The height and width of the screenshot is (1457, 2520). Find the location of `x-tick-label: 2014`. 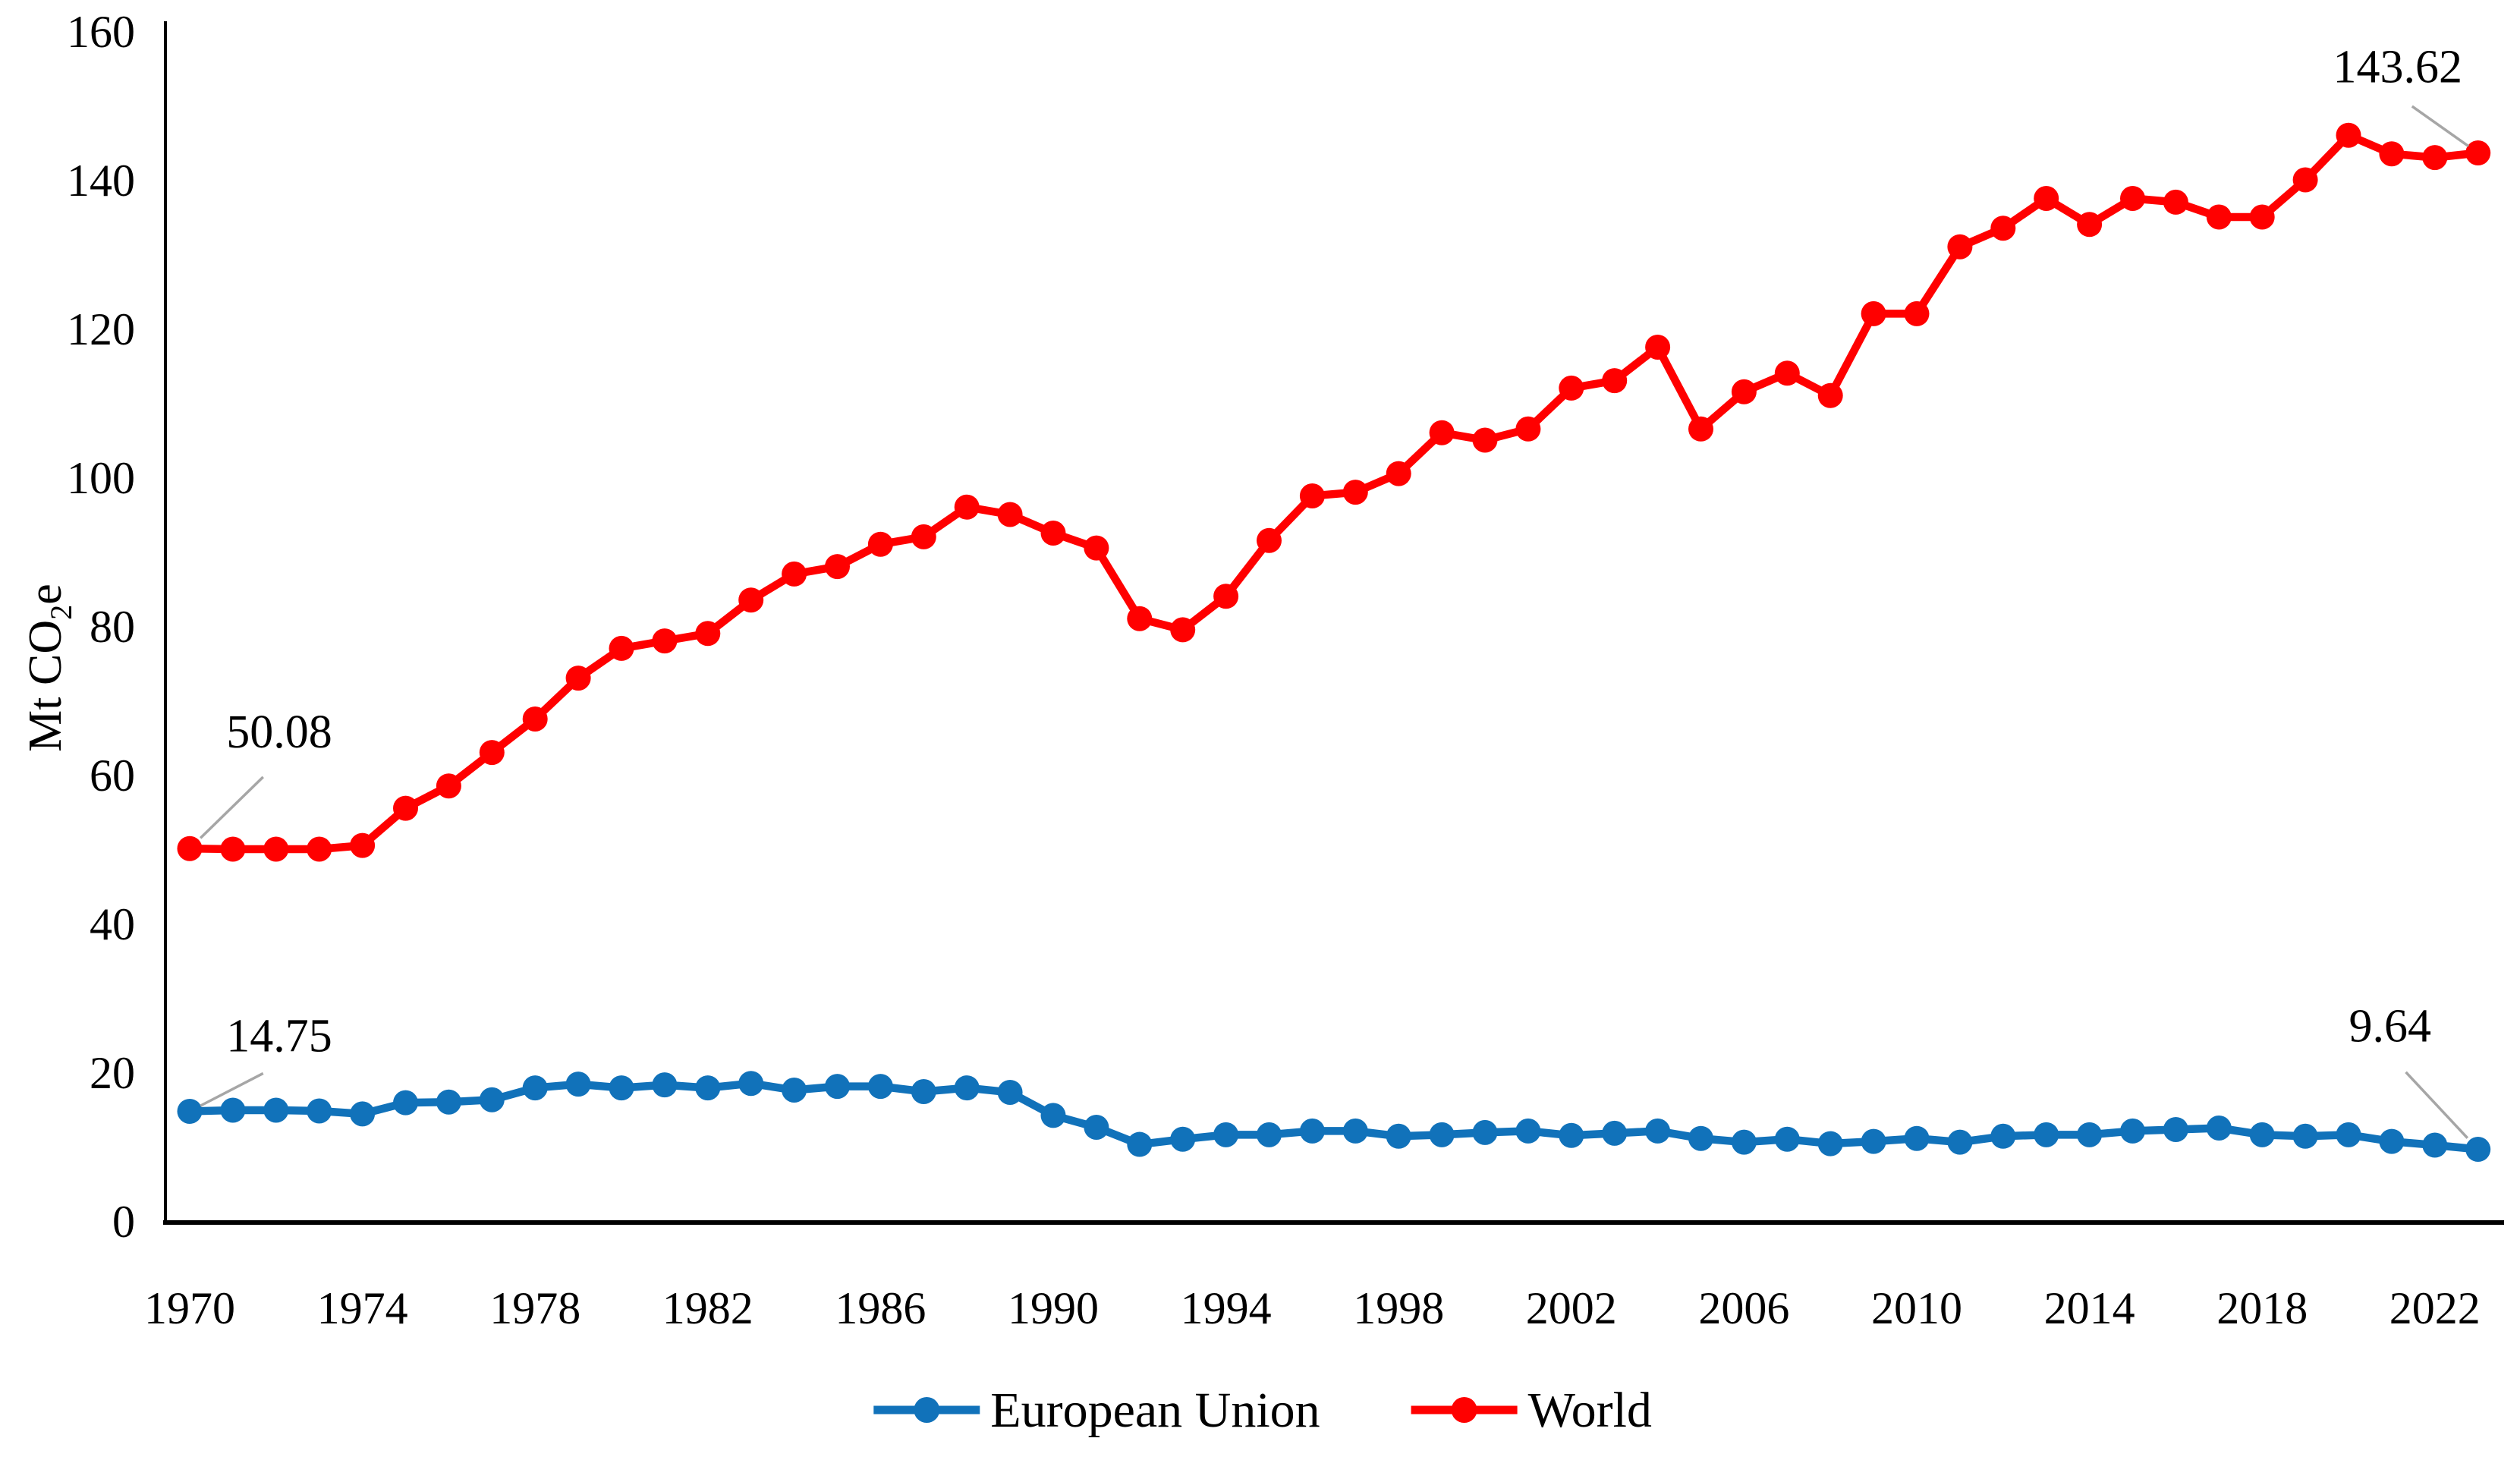

x-tick-label: 2014 is located at coordinates (2089, 1308).